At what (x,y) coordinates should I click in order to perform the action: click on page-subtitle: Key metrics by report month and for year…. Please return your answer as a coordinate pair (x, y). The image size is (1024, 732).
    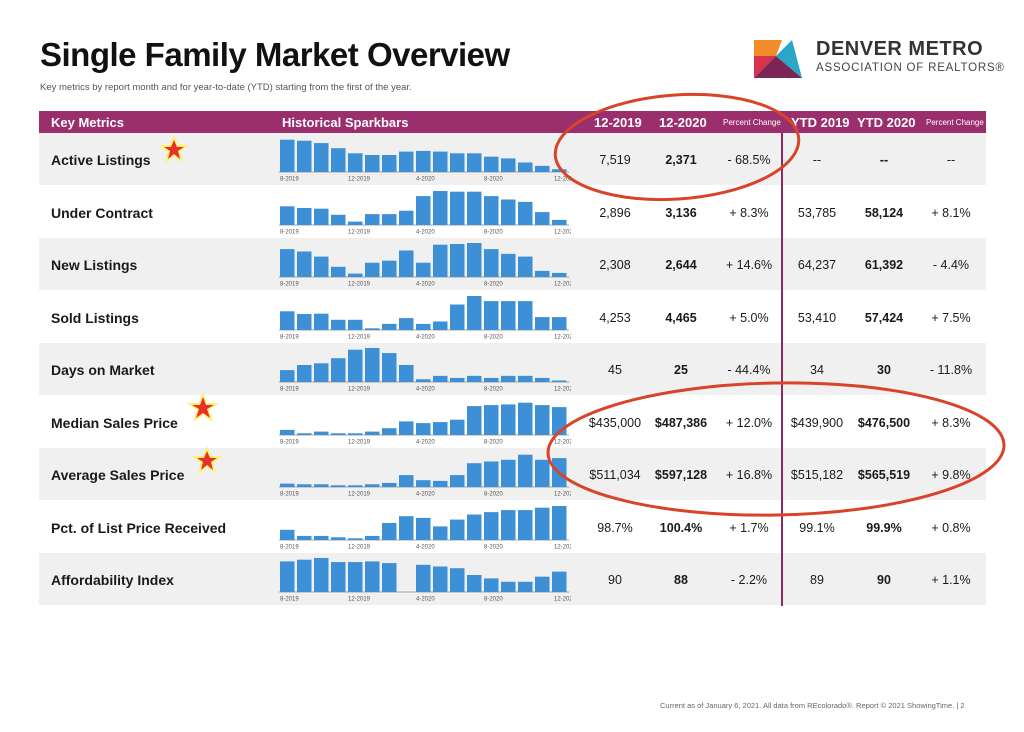
    Looking at the image, I should click on (226, 87).